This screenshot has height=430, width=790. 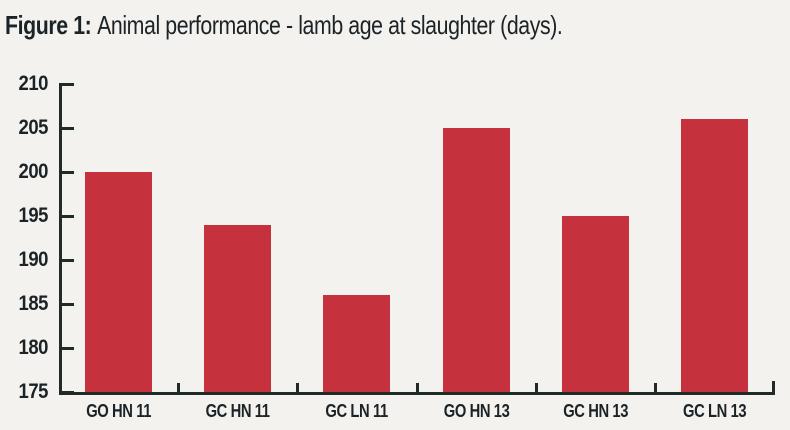 I want to click on y-tick-label: 180, so click(x=33, y=347).